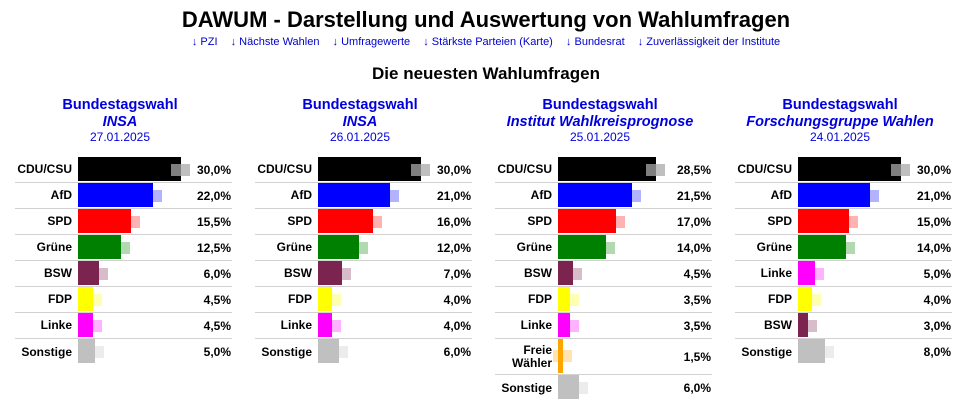  Describe the element at coordinates (376, 42) in the screenshot. I see `nav-link-label: Umfragewerte` at that location.